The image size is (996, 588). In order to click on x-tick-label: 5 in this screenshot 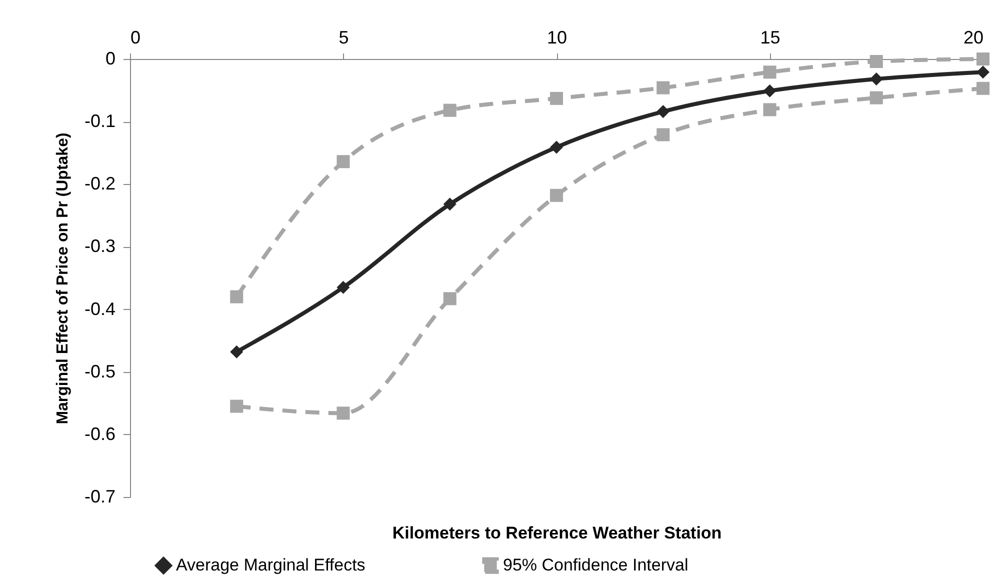, I will do `click(343, 38)`.